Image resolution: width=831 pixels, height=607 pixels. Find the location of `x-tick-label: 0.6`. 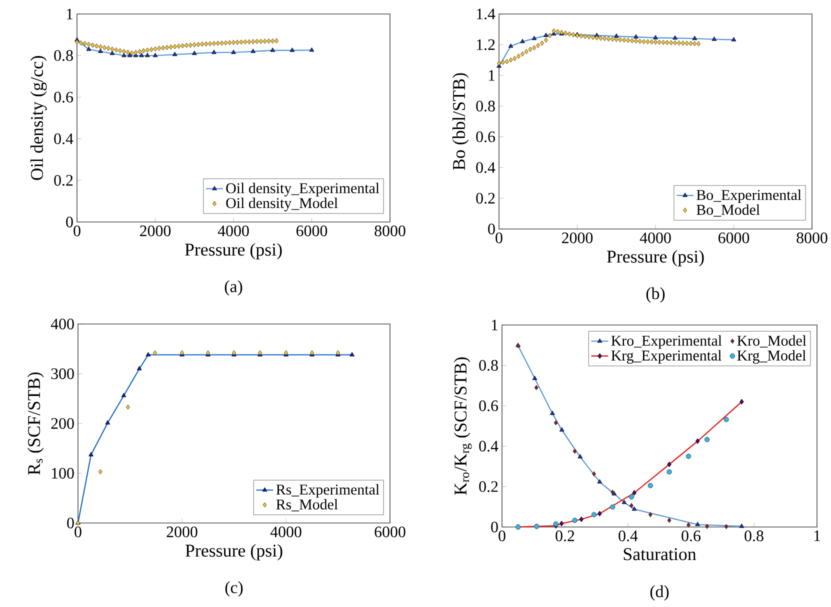

x-tick-label: 0.6 is located at coordinates (691, 536).